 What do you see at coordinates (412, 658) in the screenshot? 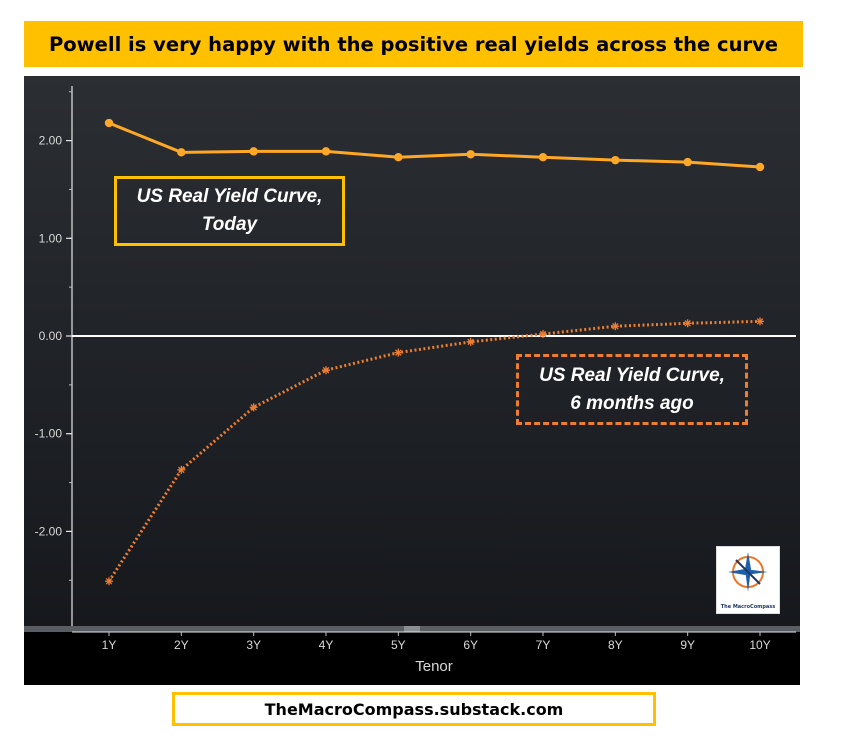
I see `x-axis-band` at bounding box center [412, 658].